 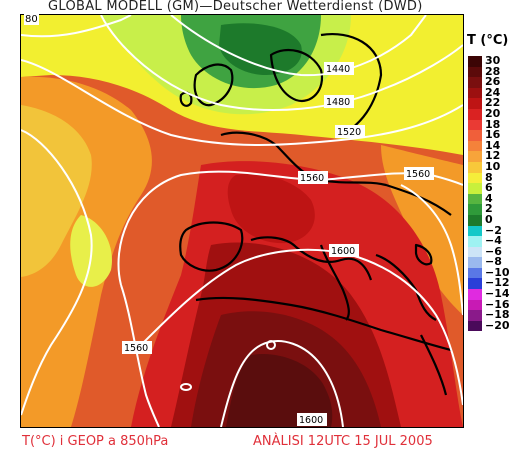 I want to click on coast-north-africa, so click(x=323, y=324).